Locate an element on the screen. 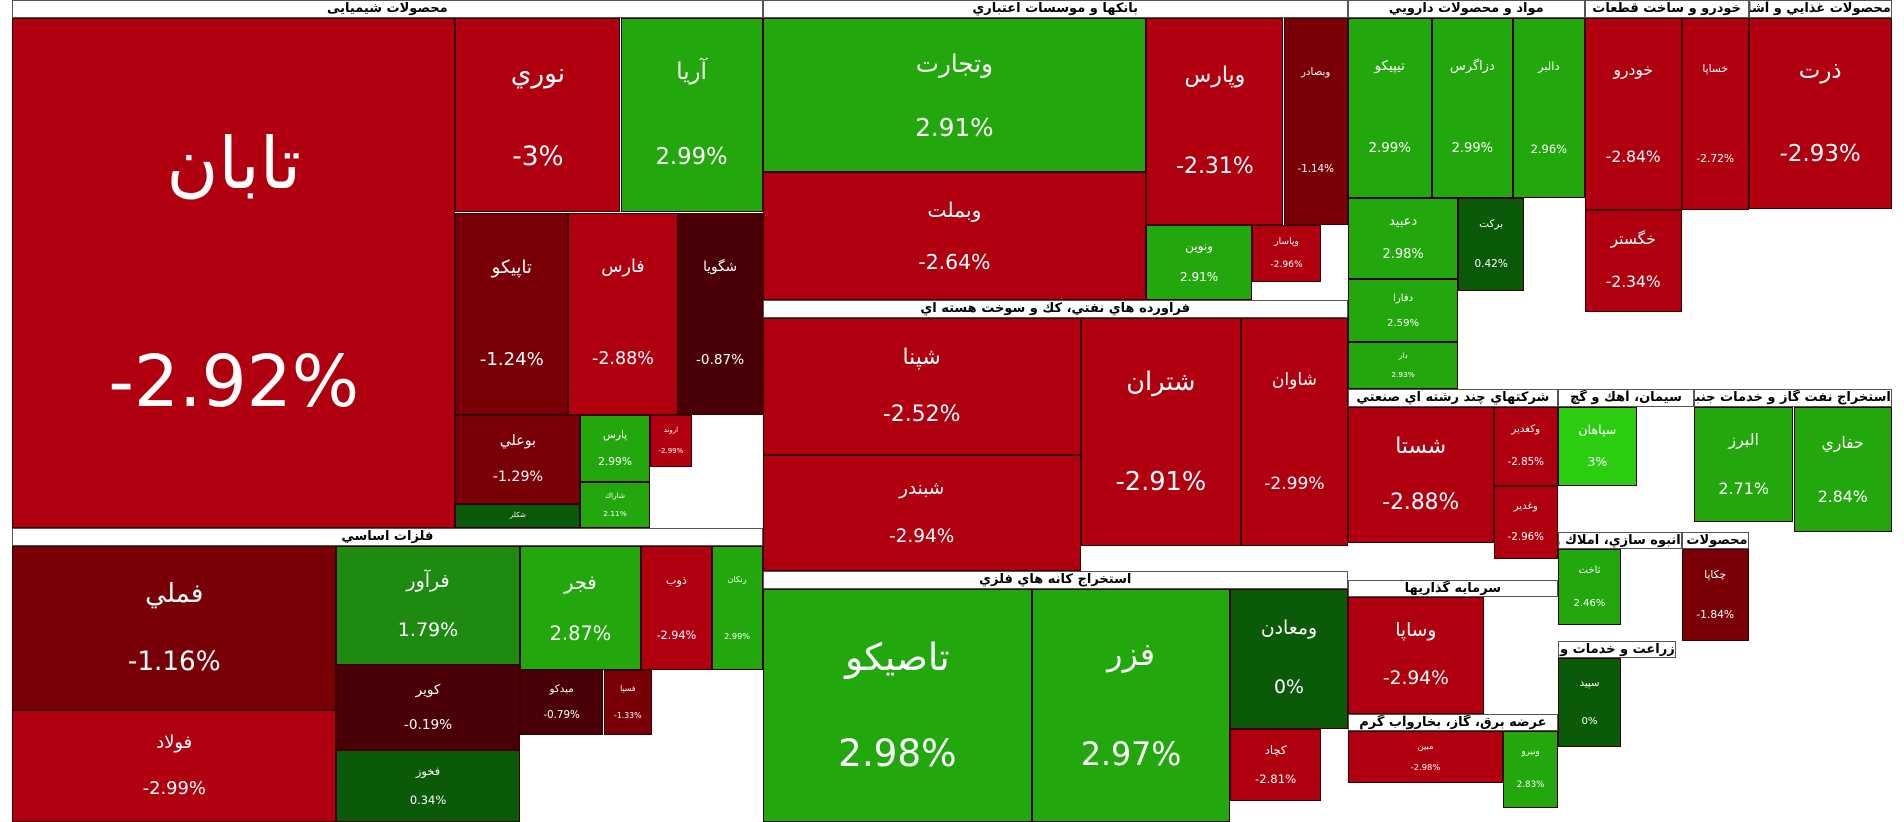 The width and height of the screenshot is (1904, 822). stock-tile: ونوين 2.91% is located at coordinates (1199, 262).